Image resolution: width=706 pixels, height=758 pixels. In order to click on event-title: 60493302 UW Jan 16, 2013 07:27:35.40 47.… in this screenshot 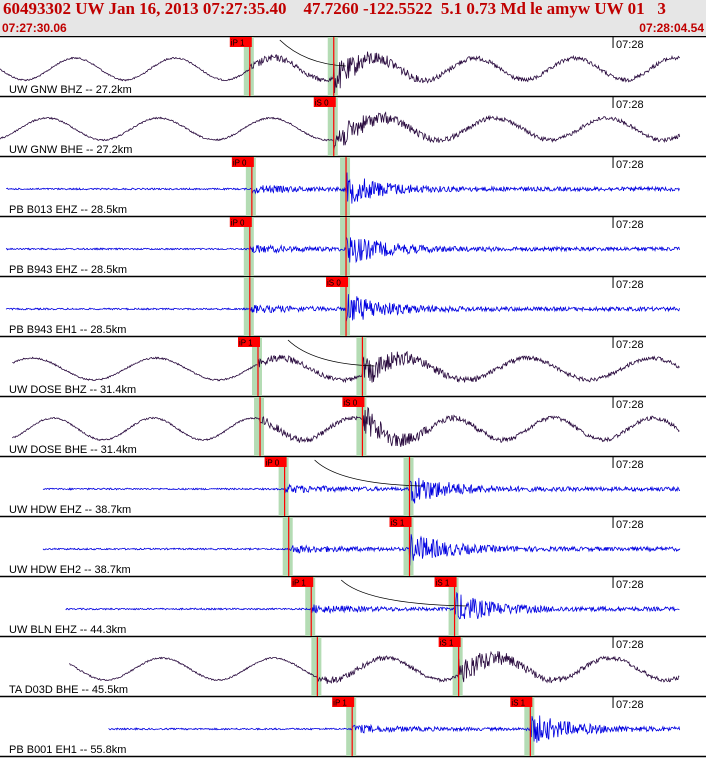, I will do `click(334, 9)`.